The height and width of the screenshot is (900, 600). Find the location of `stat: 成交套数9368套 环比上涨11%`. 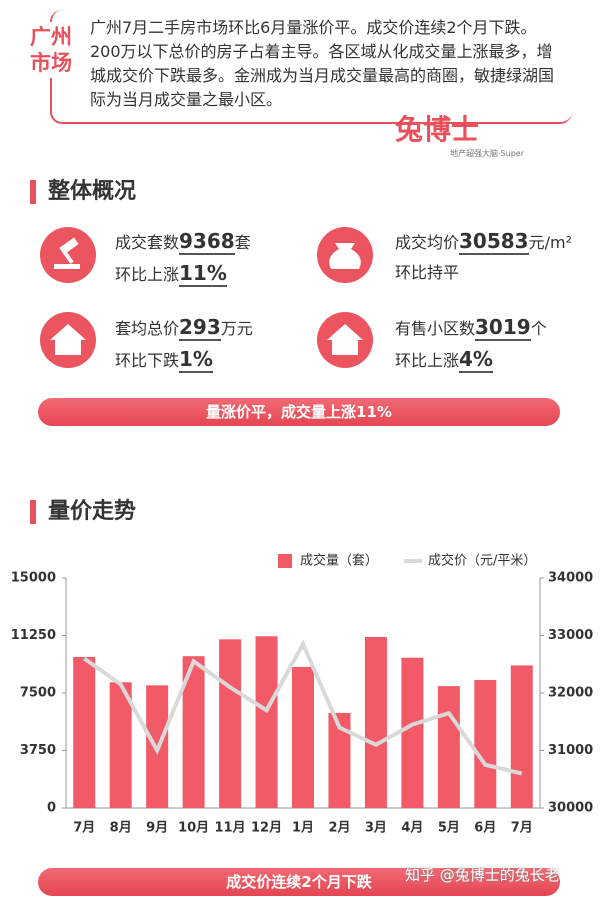

stat: 成交套数9368套 环比上涨11% is located at coordinates (183, 258).